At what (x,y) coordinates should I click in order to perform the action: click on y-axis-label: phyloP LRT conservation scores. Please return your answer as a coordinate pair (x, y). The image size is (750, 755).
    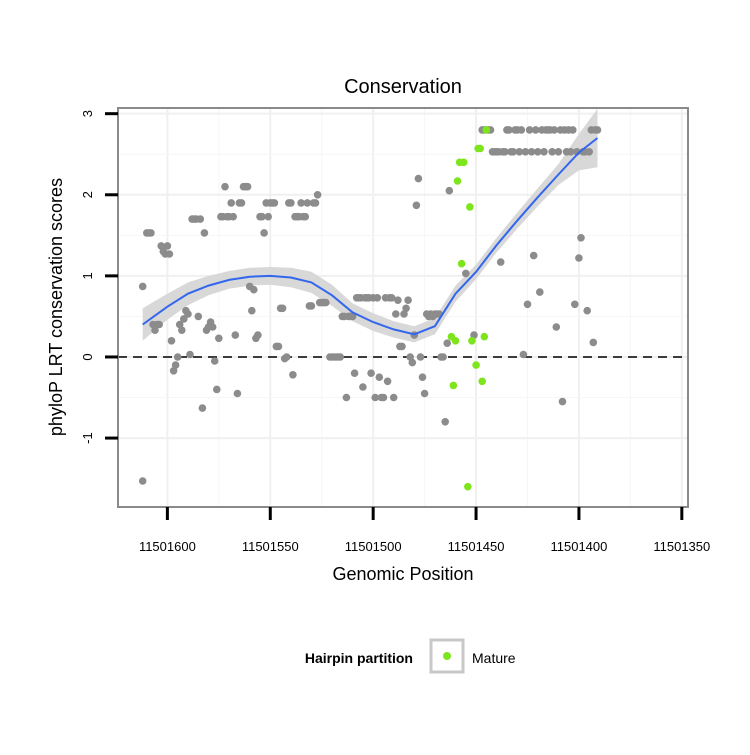
    Looking at the image, I should click on (56, 307).